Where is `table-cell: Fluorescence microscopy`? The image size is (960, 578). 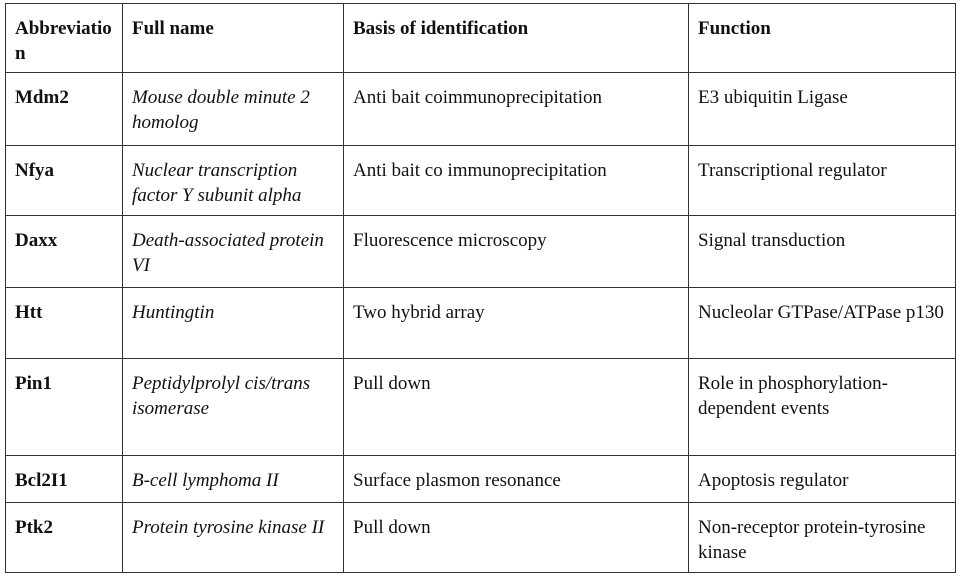 table-cell: Fluorescence microscopy is located at coordinates (516, 251).